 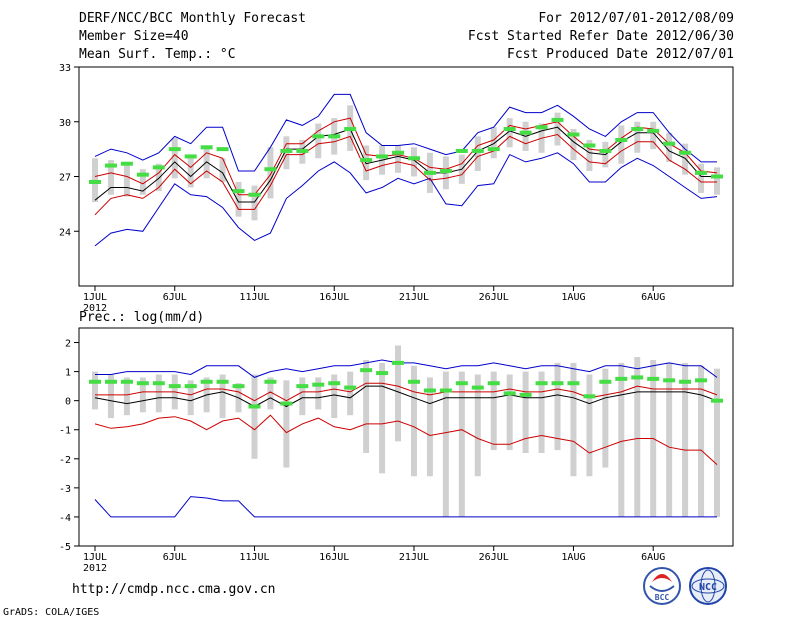 I want to click on produced-date: Fcst Produced Date 2012/07/01, so click(x=620, y=54).